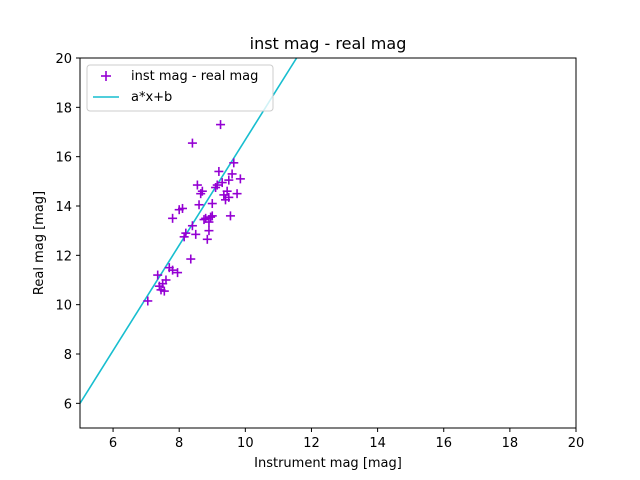  I want to click on y-tick-label: 18, so click(63, 108).